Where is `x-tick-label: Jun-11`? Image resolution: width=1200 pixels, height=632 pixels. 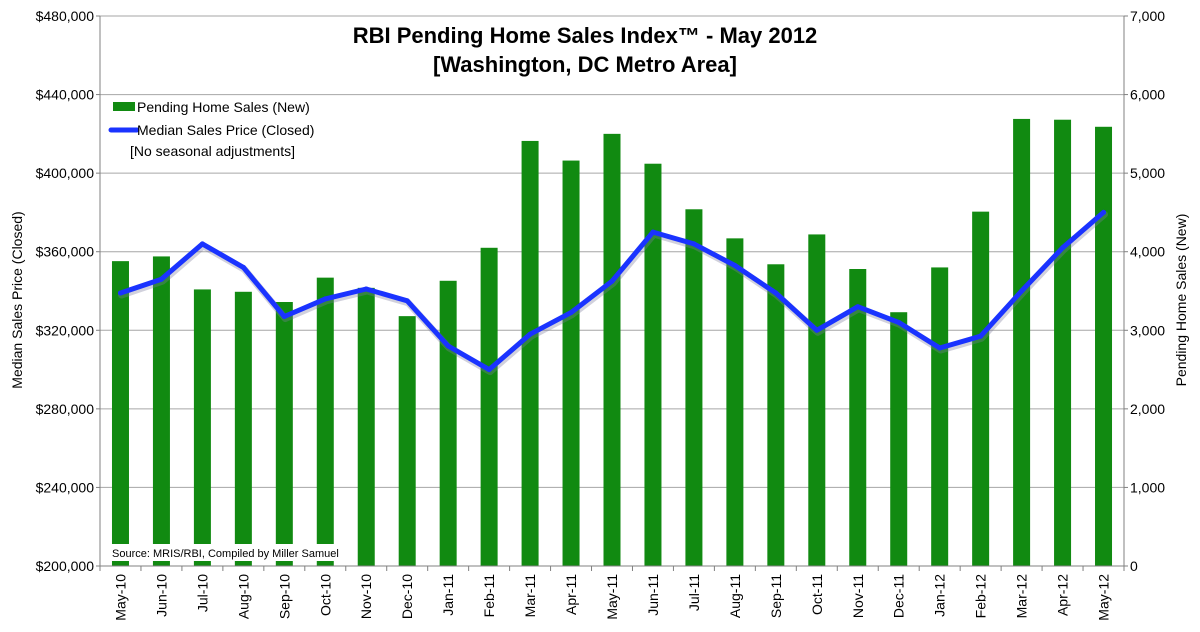
x-tick-label: Jun-11 is located at coordinates (653, 595).